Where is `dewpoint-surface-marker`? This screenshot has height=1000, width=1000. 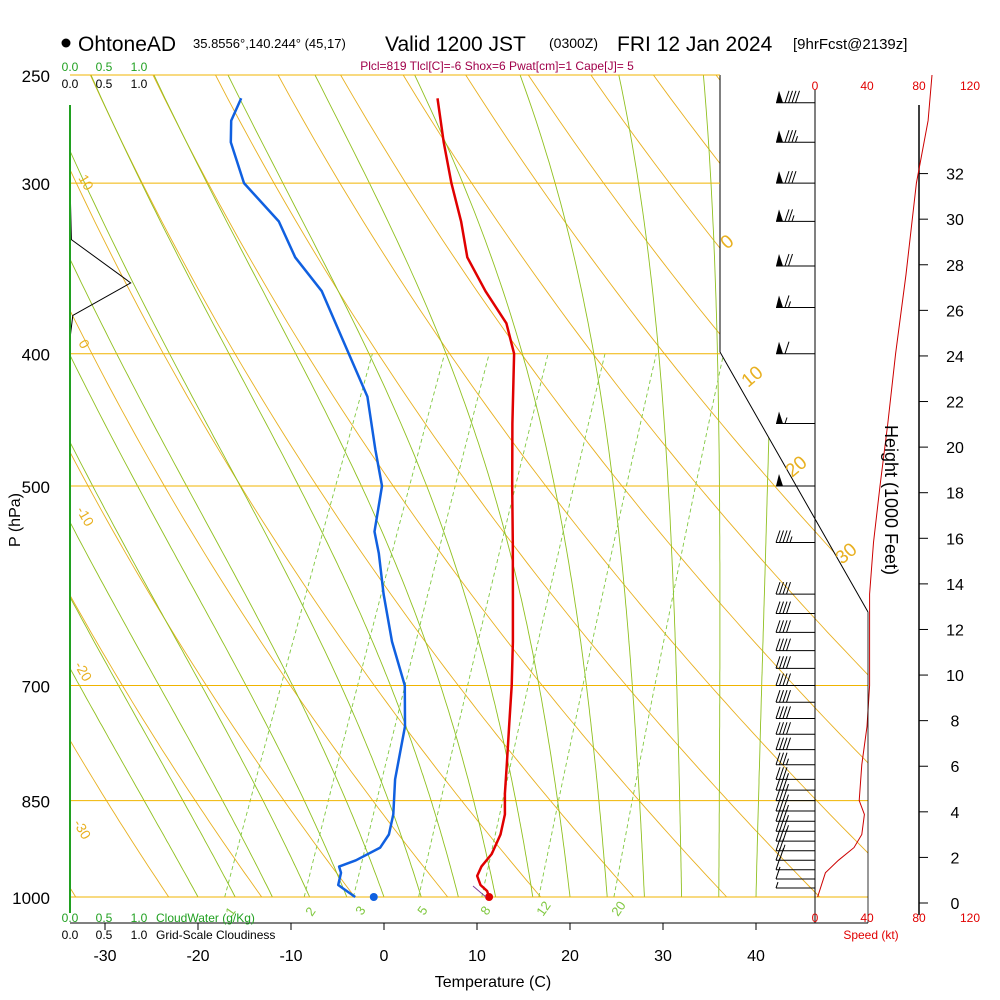
dewpoint-surface-marker is located at coordinates (373, 897).